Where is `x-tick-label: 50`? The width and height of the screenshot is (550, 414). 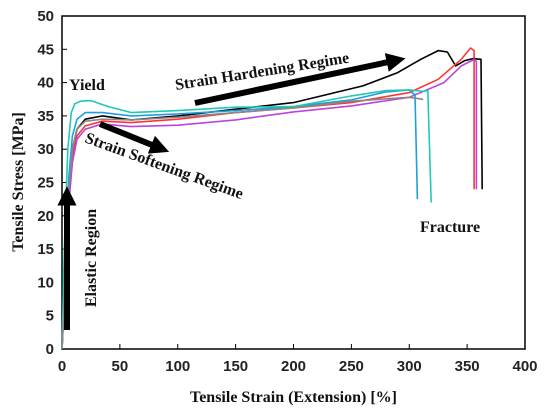
x-tick-label: 50 is located at coordinates (120, 366).